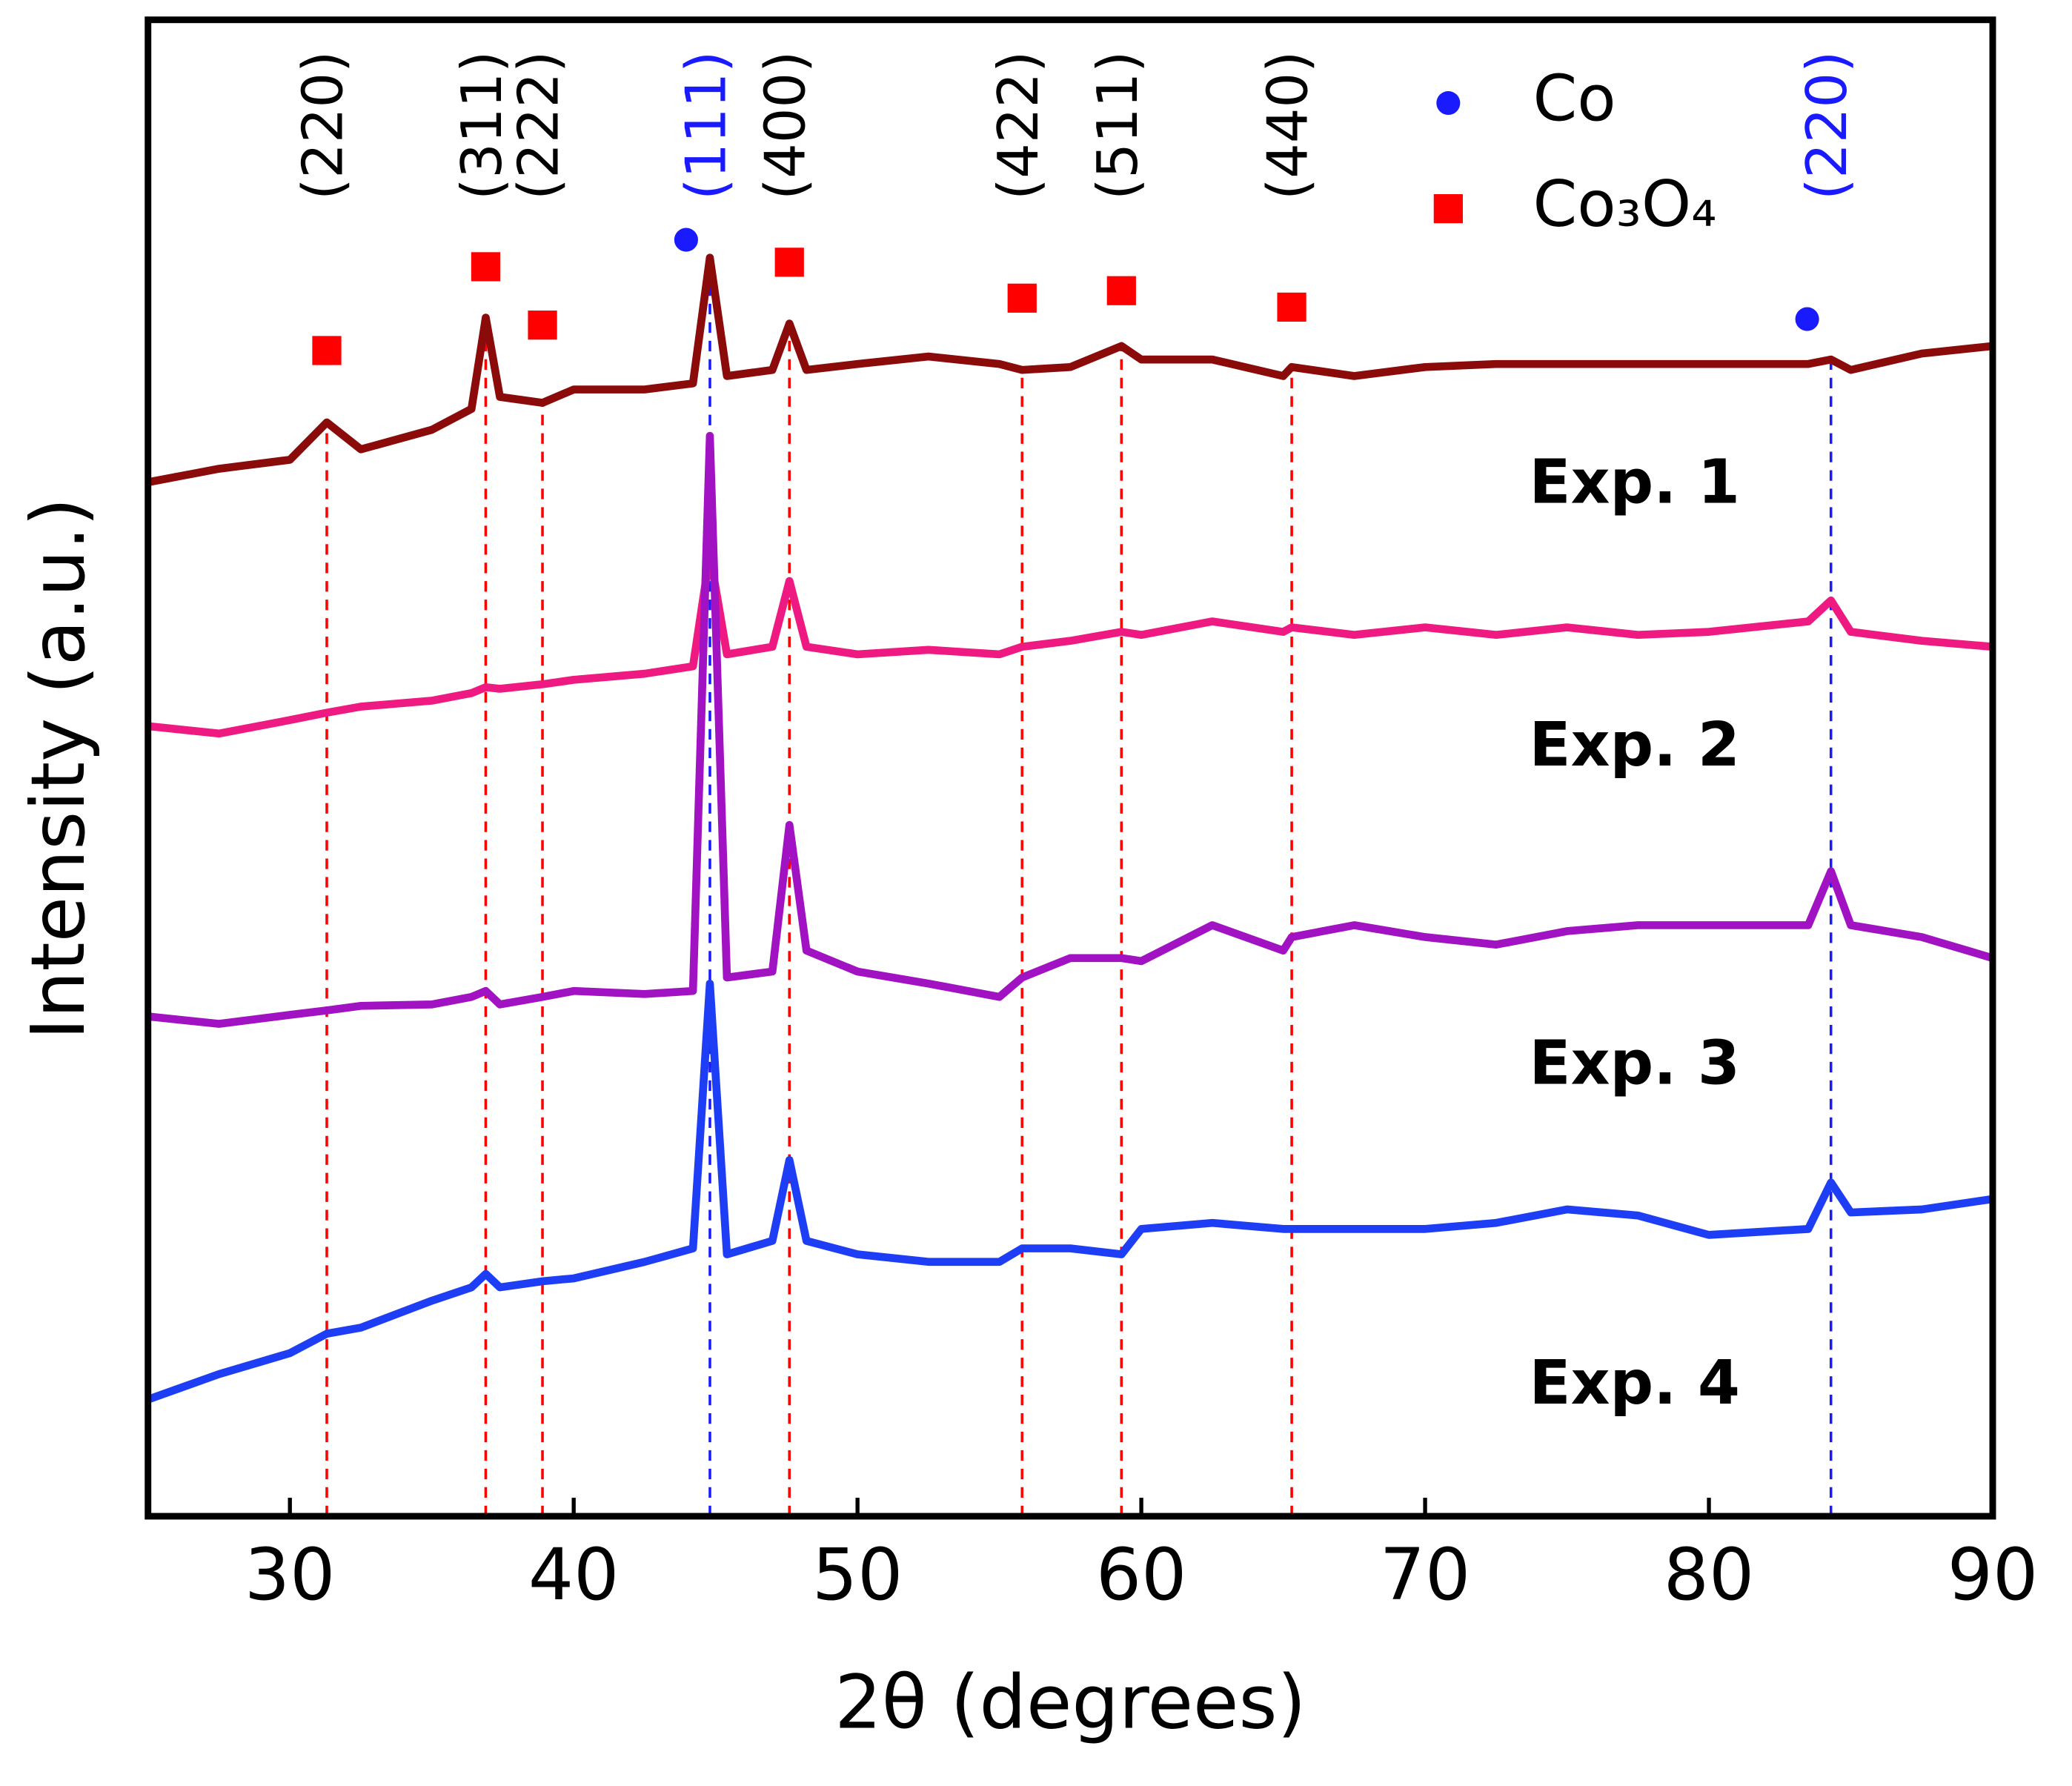 The height and width of the screenshot is (1786, 2072). I want to click on legend-label: Co, so click(1574, 99).